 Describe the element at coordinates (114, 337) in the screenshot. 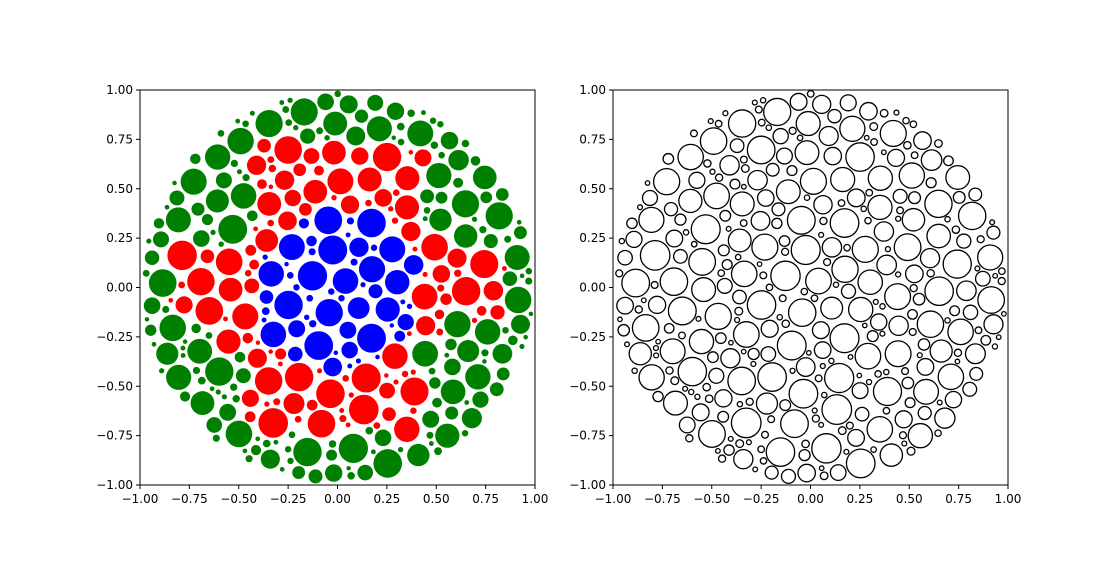

I see `y-tick-label: −0.25` at that location.